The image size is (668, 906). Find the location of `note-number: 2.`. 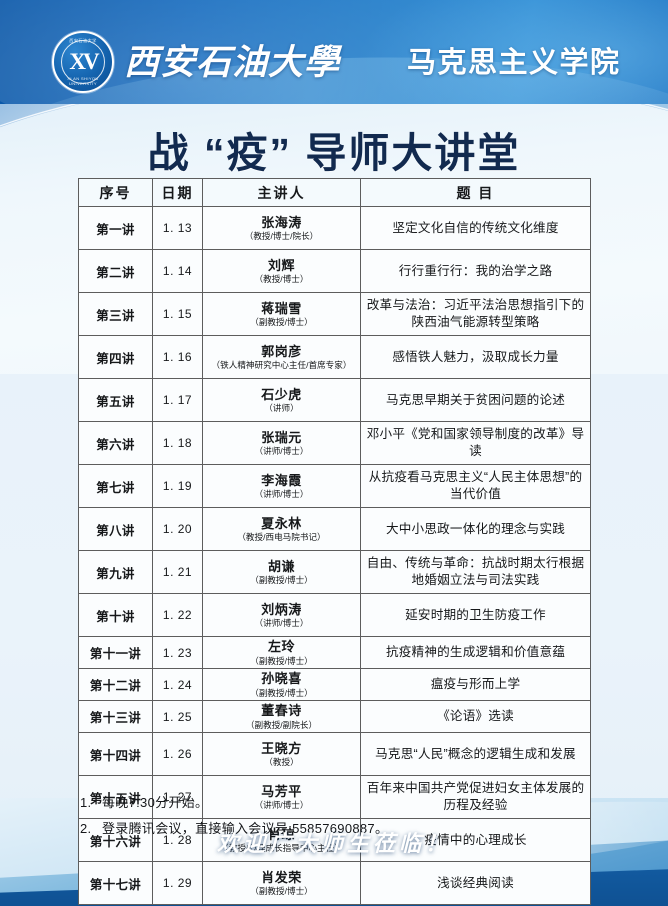

note-number: 2. is located at coordinates (86, 828).